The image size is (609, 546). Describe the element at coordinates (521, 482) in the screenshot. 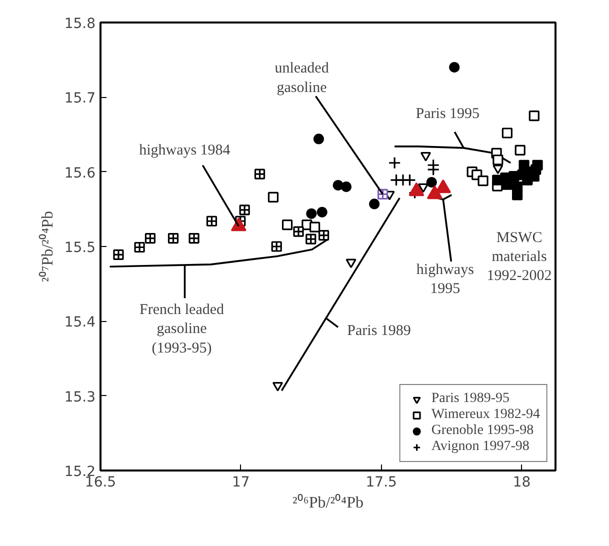

I see `x-tick-label: 18` at that location.